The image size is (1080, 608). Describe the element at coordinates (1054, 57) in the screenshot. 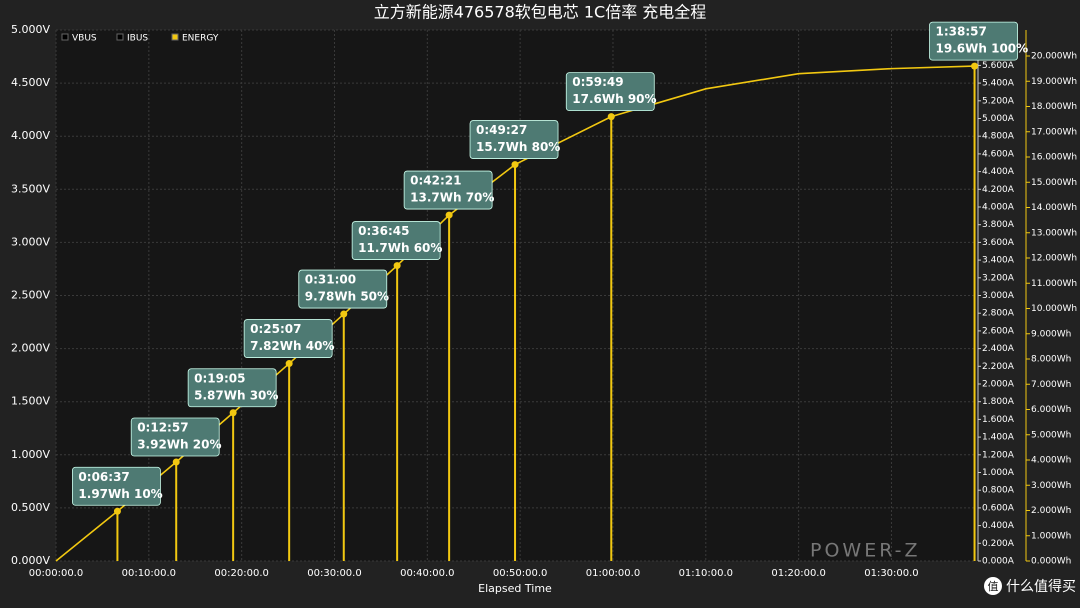

I see `y3-tick-label: 20.000Wh` at that location.